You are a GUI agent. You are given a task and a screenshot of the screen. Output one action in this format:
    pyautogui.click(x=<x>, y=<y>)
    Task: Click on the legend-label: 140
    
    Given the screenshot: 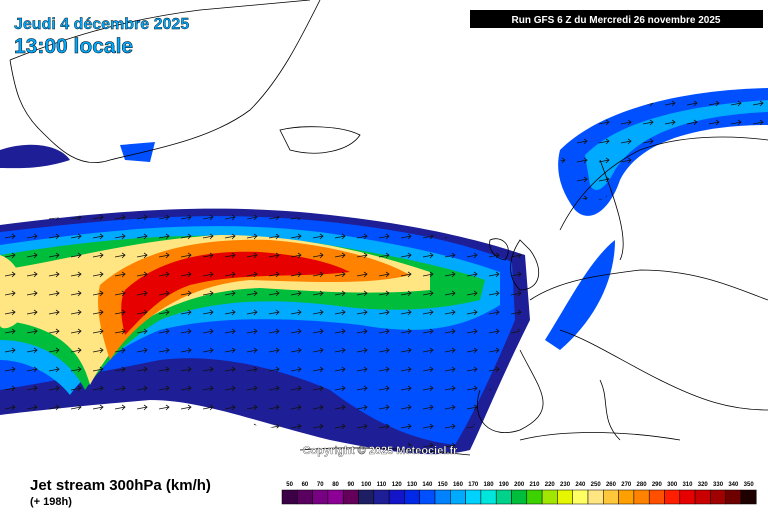 What is the action you would take?
    pyautogui.click(x=427, y=485)
    